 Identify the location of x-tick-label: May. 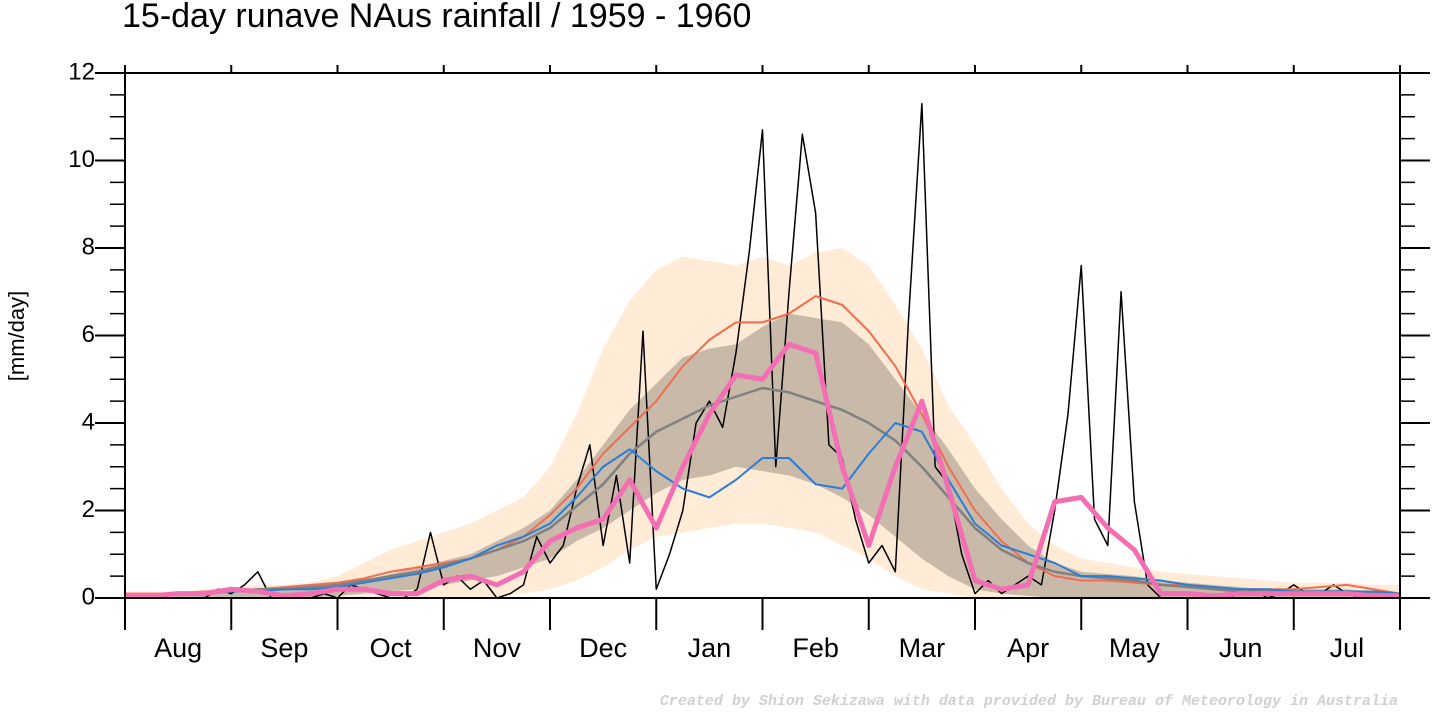
(1135, 648).